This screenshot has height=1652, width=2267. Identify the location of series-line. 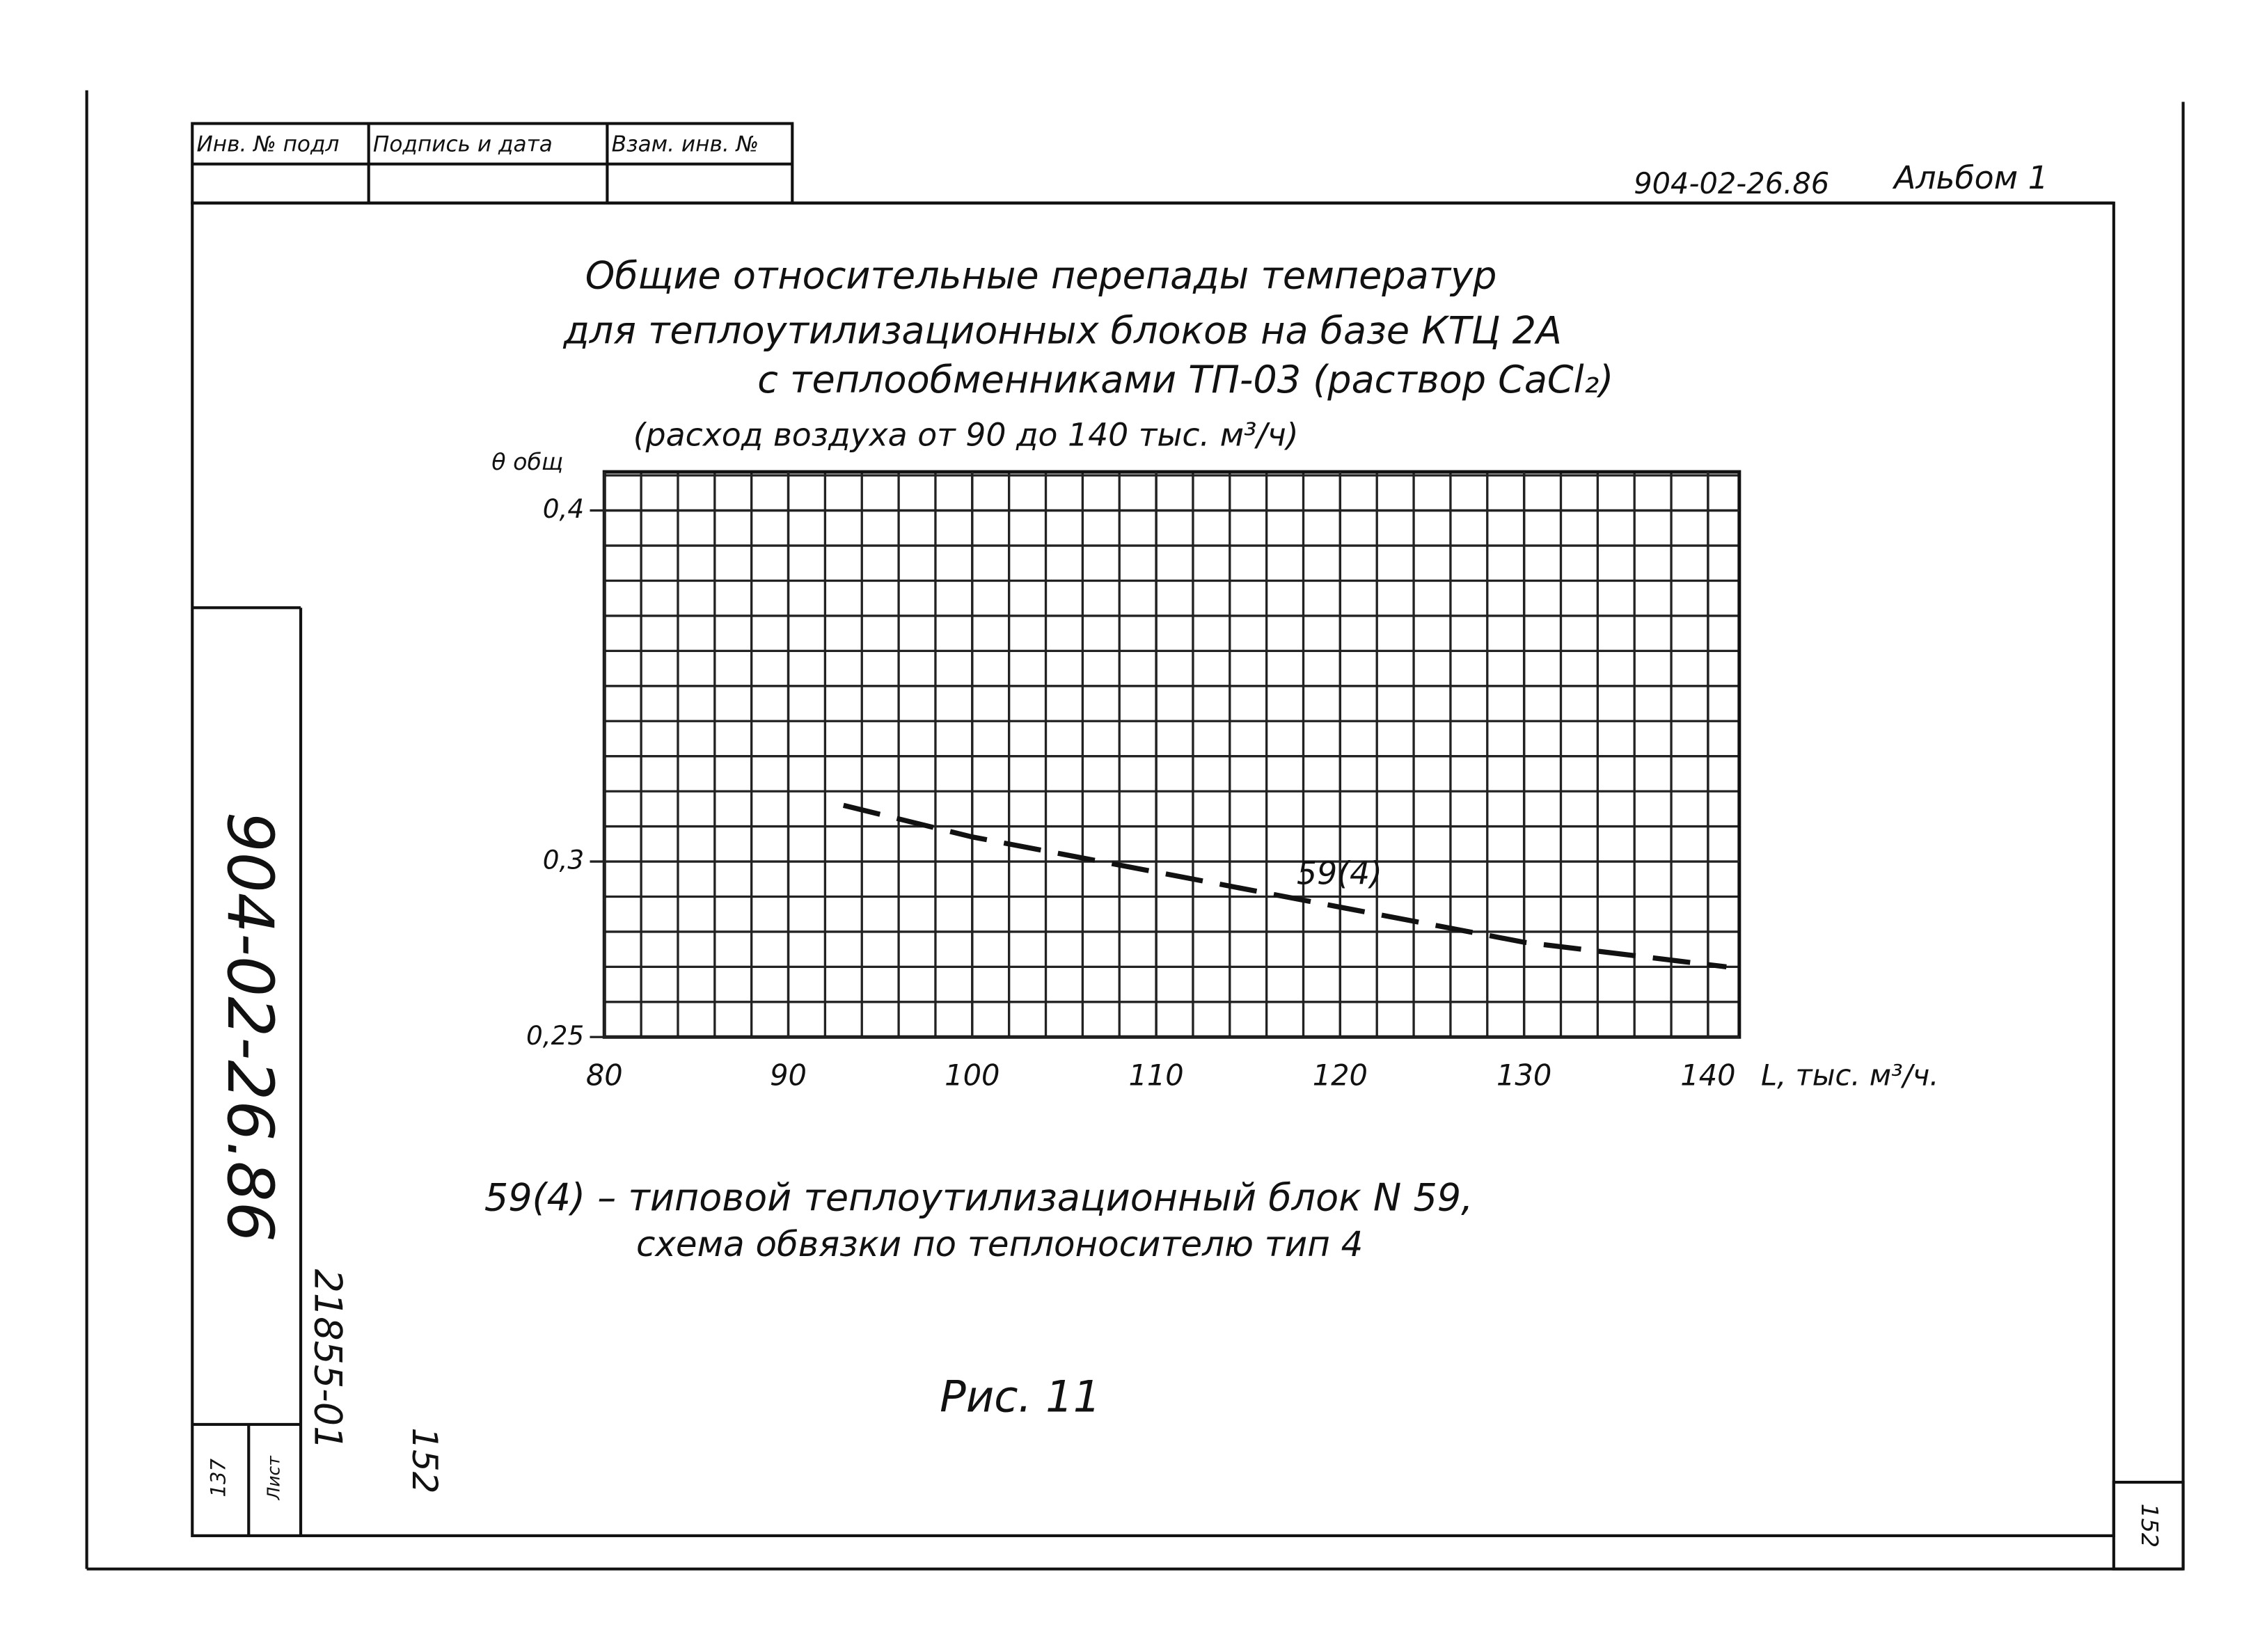
(1284, 885).